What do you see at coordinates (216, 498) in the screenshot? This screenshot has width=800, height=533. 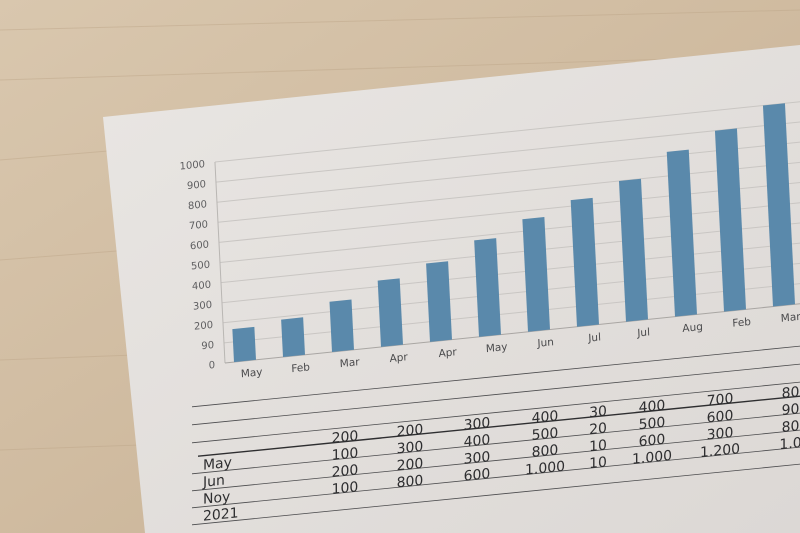 I see `table-row-label: Noy` at bounding box center [216, 498].